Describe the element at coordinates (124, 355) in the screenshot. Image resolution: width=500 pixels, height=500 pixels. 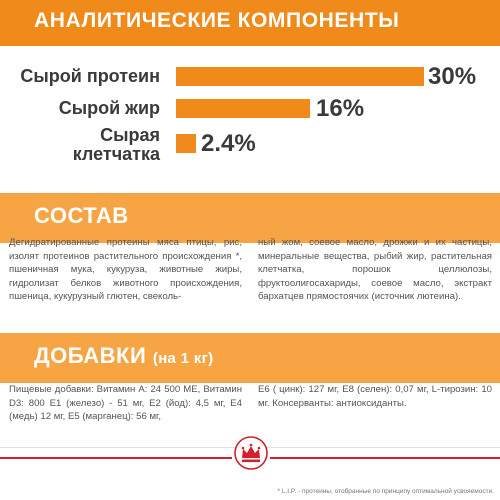
I see `additives-title: ДОБАВКИ (на 1 кг)` at that location.